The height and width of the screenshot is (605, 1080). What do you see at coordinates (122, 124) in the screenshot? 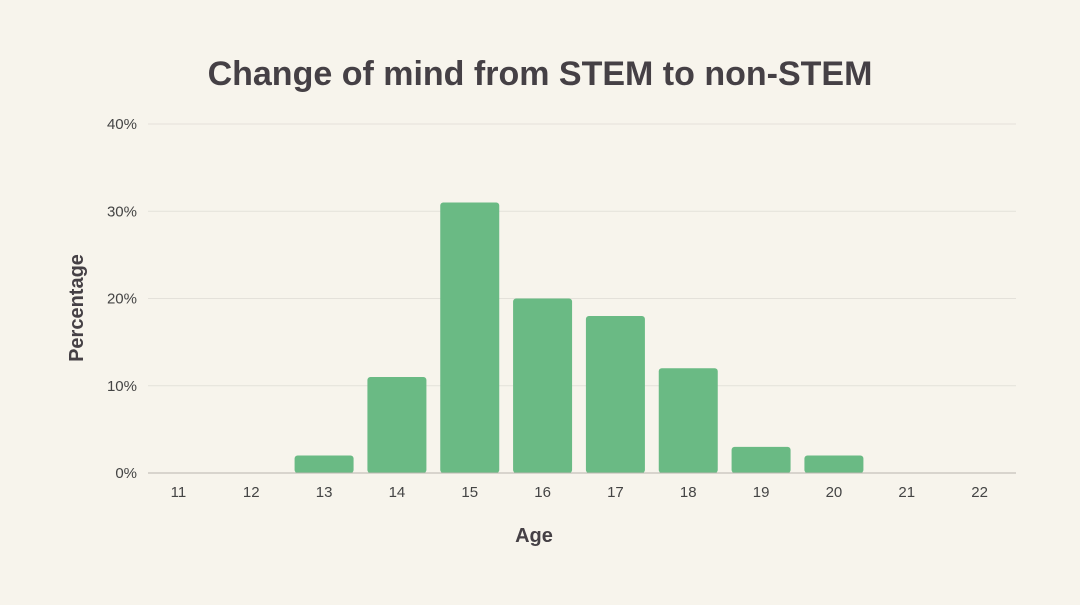
I see `y-tick-label: 40%` at bounding box center [122, 124].